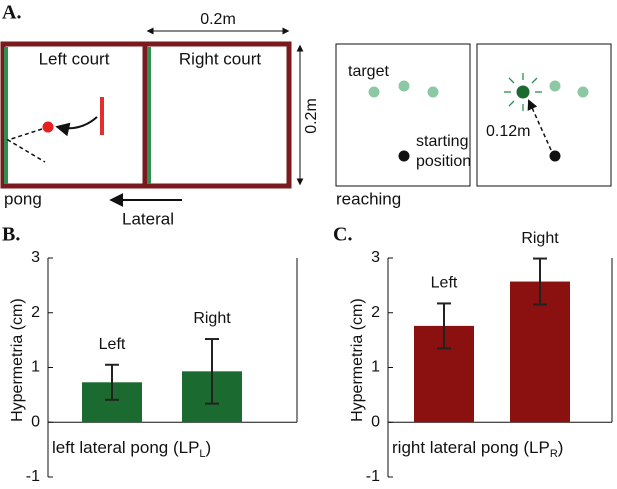 Image resolution: width=617 pixels, height=489 pixels. I want to click on start-label: position, so click(443, 161).